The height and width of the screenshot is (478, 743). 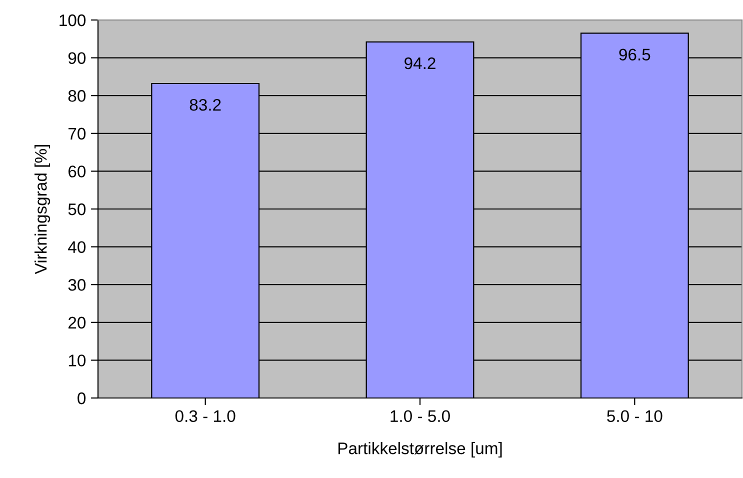 What do you see at coordinates (205, 416) in the screenshot?
I see `x-tick-label: 0.3 - 1.0` at bounding box center [205, 416].